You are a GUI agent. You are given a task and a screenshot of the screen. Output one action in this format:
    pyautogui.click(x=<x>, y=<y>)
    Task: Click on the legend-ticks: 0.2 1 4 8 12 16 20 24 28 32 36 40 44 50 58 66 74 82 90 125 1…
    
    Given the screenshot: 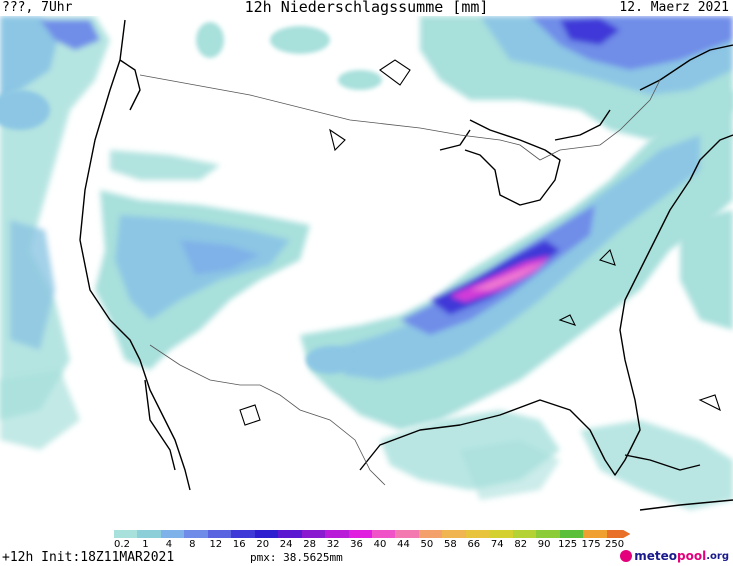 What is the action you would take?
    pyautogui.click(x=374, y=545)
    